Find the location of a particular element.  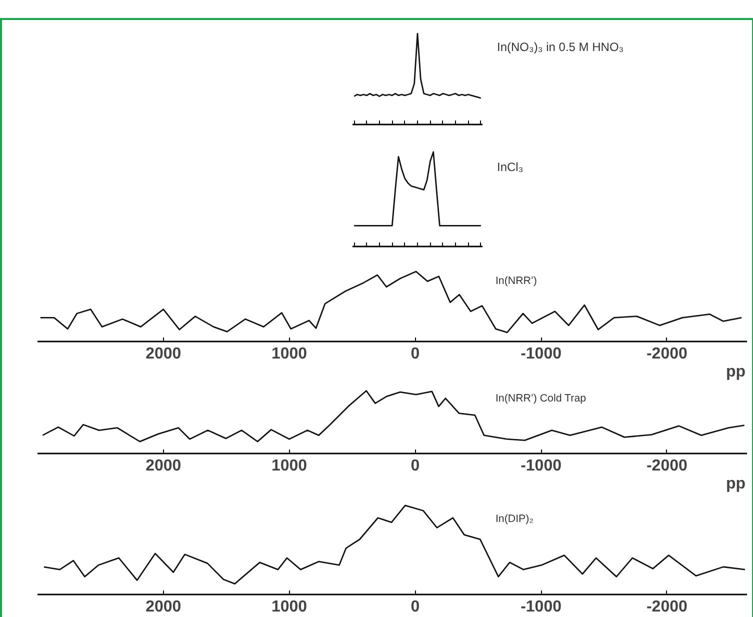

series-label: In(DIP)₂ is located at coordinates (514, 519).